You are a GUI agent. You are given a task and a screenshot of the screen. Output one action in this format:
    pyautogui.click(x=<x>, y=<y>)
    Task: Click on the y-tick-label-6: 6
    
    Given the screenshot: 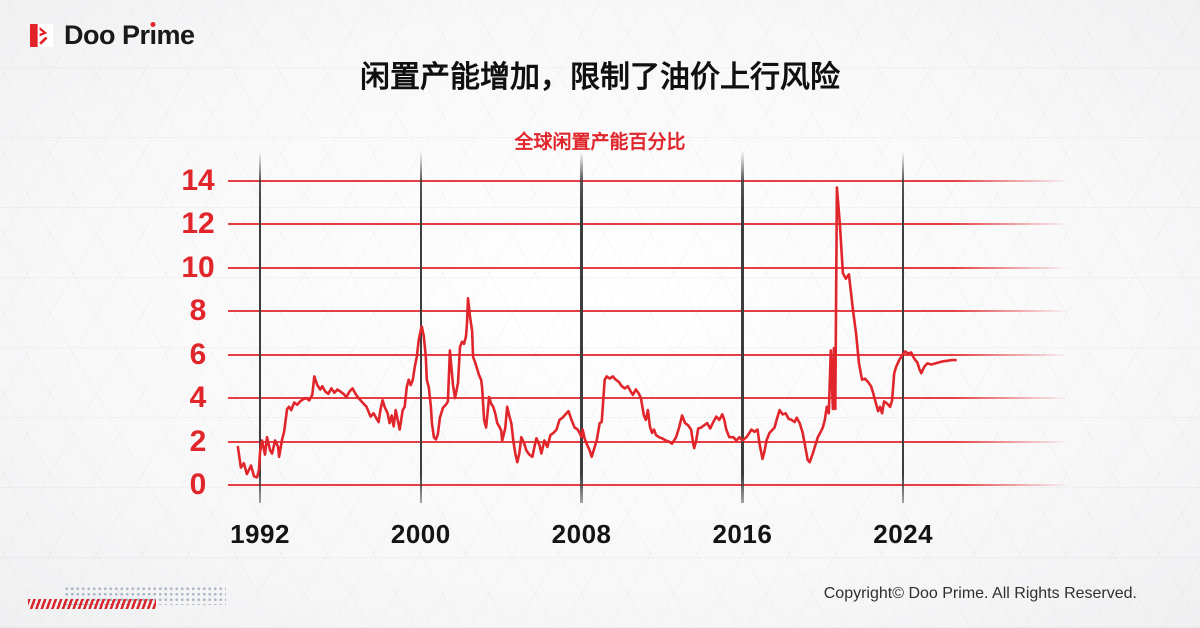 What is the action you would take?
    pyautogui.click(x=198, y=354)
    